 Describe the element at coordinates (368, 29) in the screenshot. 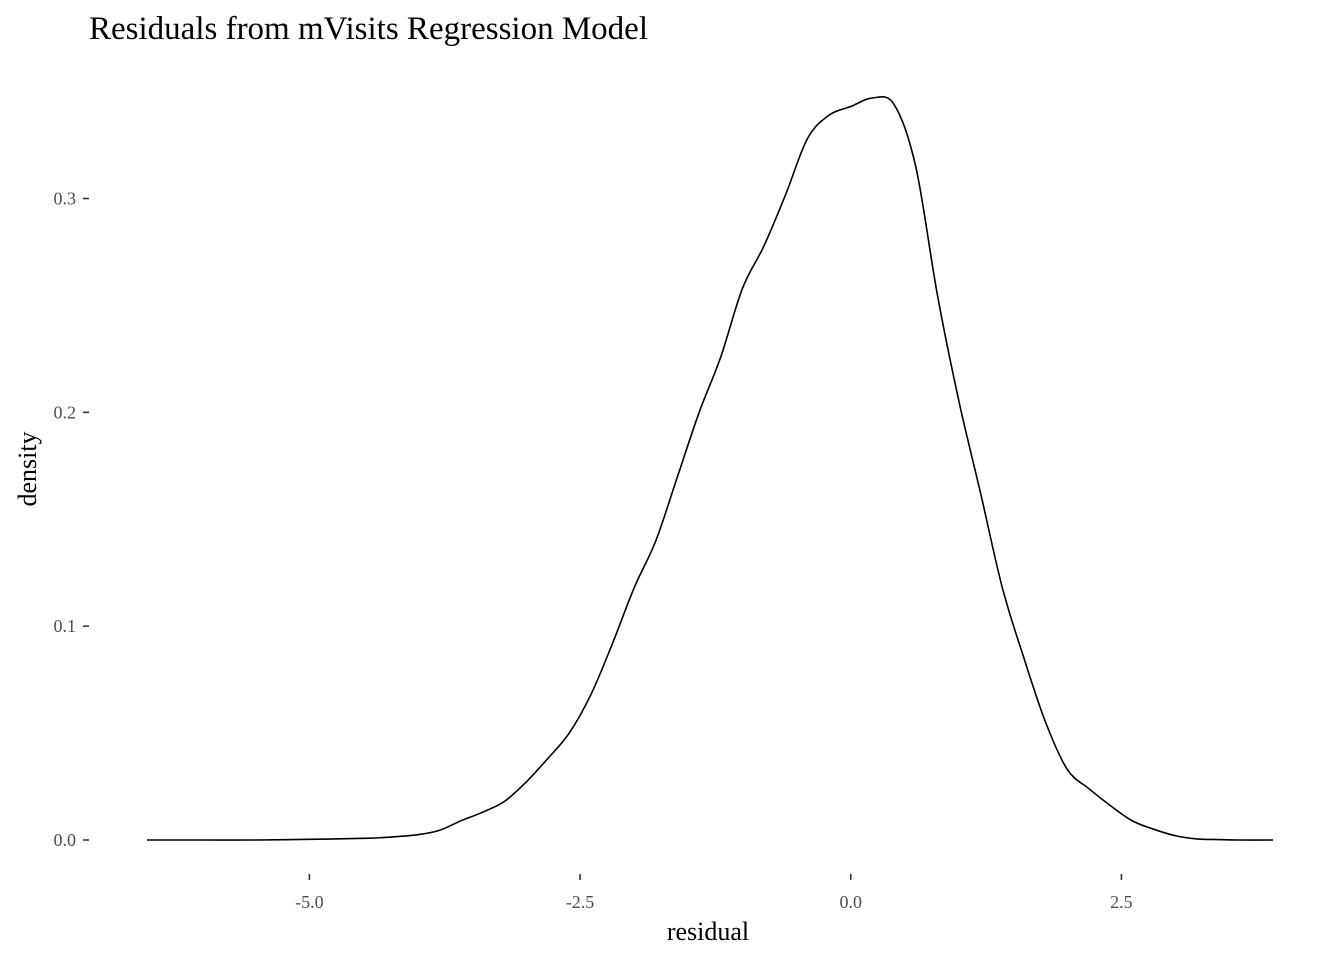

I see `chart-title: Residuals from mVisits Regression Model` at that location.